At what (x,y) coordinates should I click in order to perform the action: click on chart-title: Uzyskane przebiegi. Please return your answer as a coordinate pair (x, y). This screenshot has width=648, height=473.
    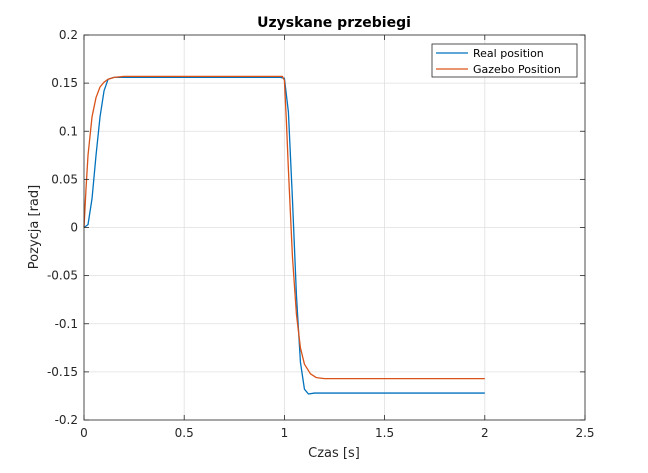
    Looking at the image, I should click on (334, 23).